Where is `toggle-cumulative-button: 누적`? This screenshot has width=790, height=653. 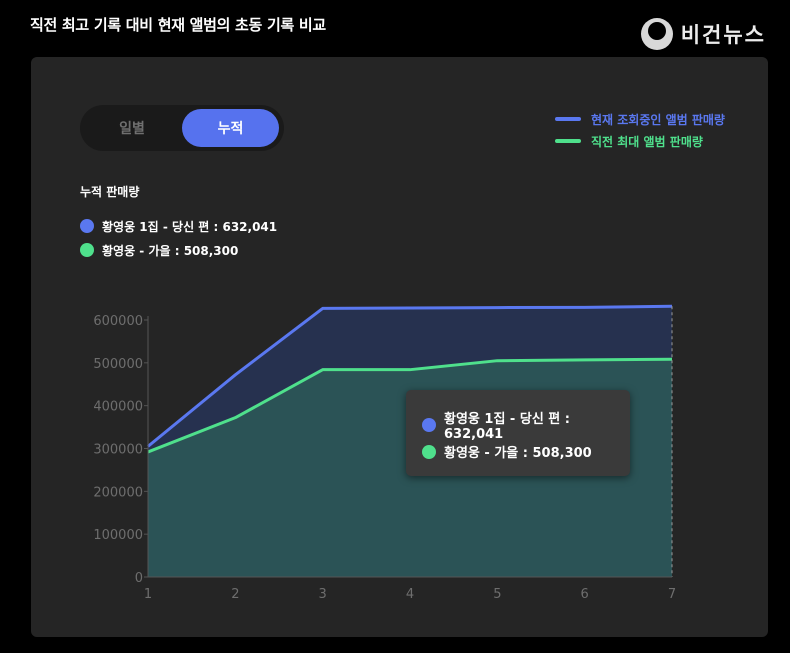
toggle-cumulative-button: 누적 is located at coordinates (230, 128).